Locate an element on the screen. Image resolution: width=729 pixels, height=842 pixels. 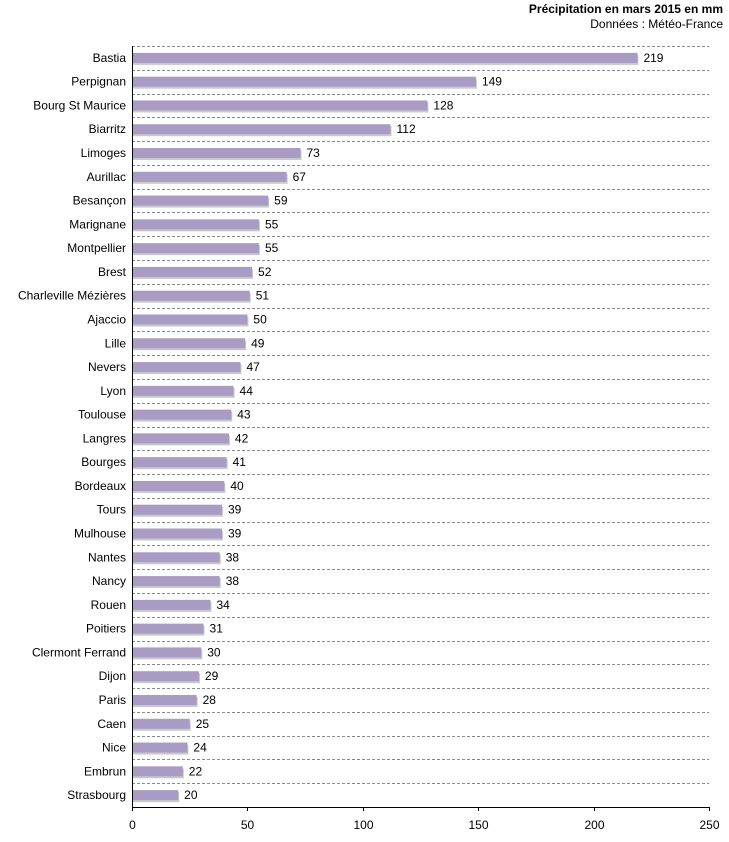
category-label: Langres is located at coordinates (104, 438).